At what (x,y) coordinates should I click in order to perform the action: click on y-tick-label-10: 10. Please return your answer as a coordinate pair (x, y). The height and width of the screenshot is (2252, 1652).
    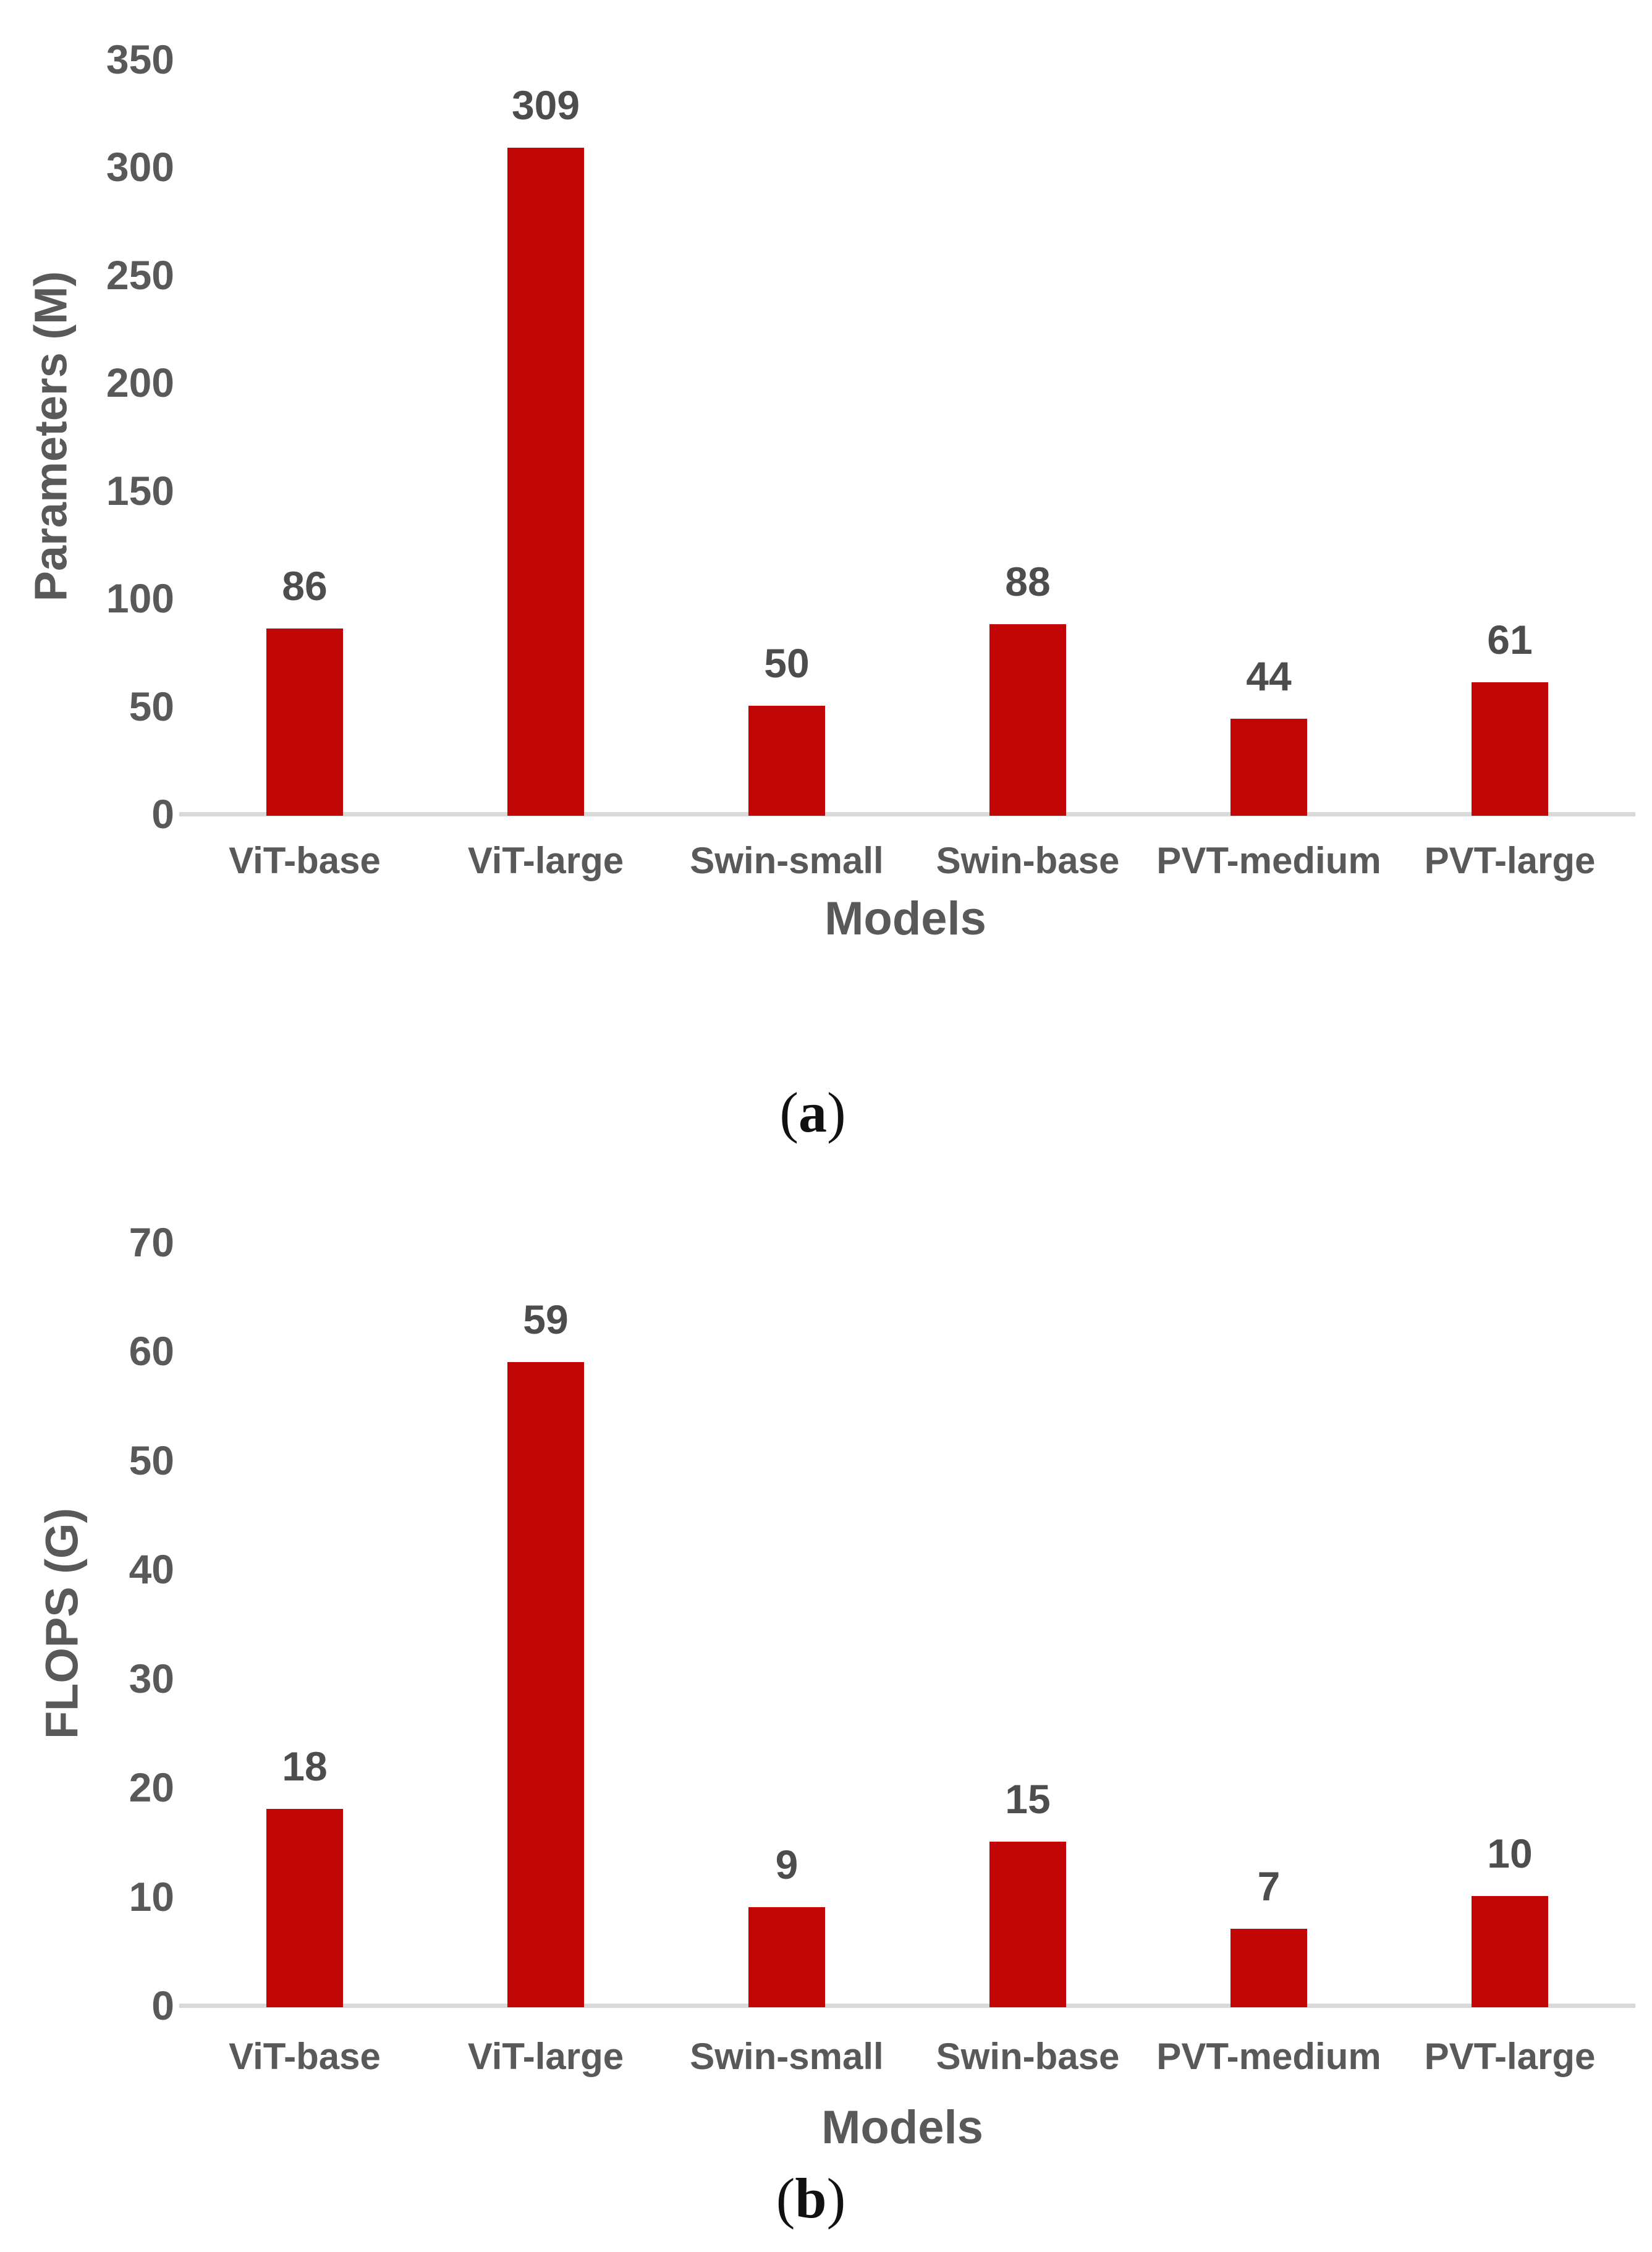
    Looking at the image, I should click on (151, 1897).